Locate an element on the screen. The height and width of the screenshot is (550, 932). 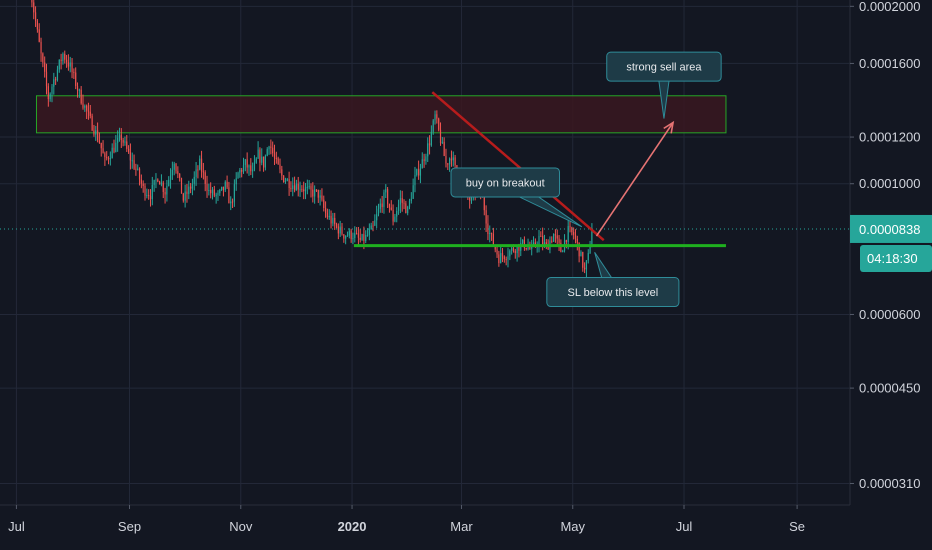
callout-3: SL below this level is located at coordinates (613, 280).